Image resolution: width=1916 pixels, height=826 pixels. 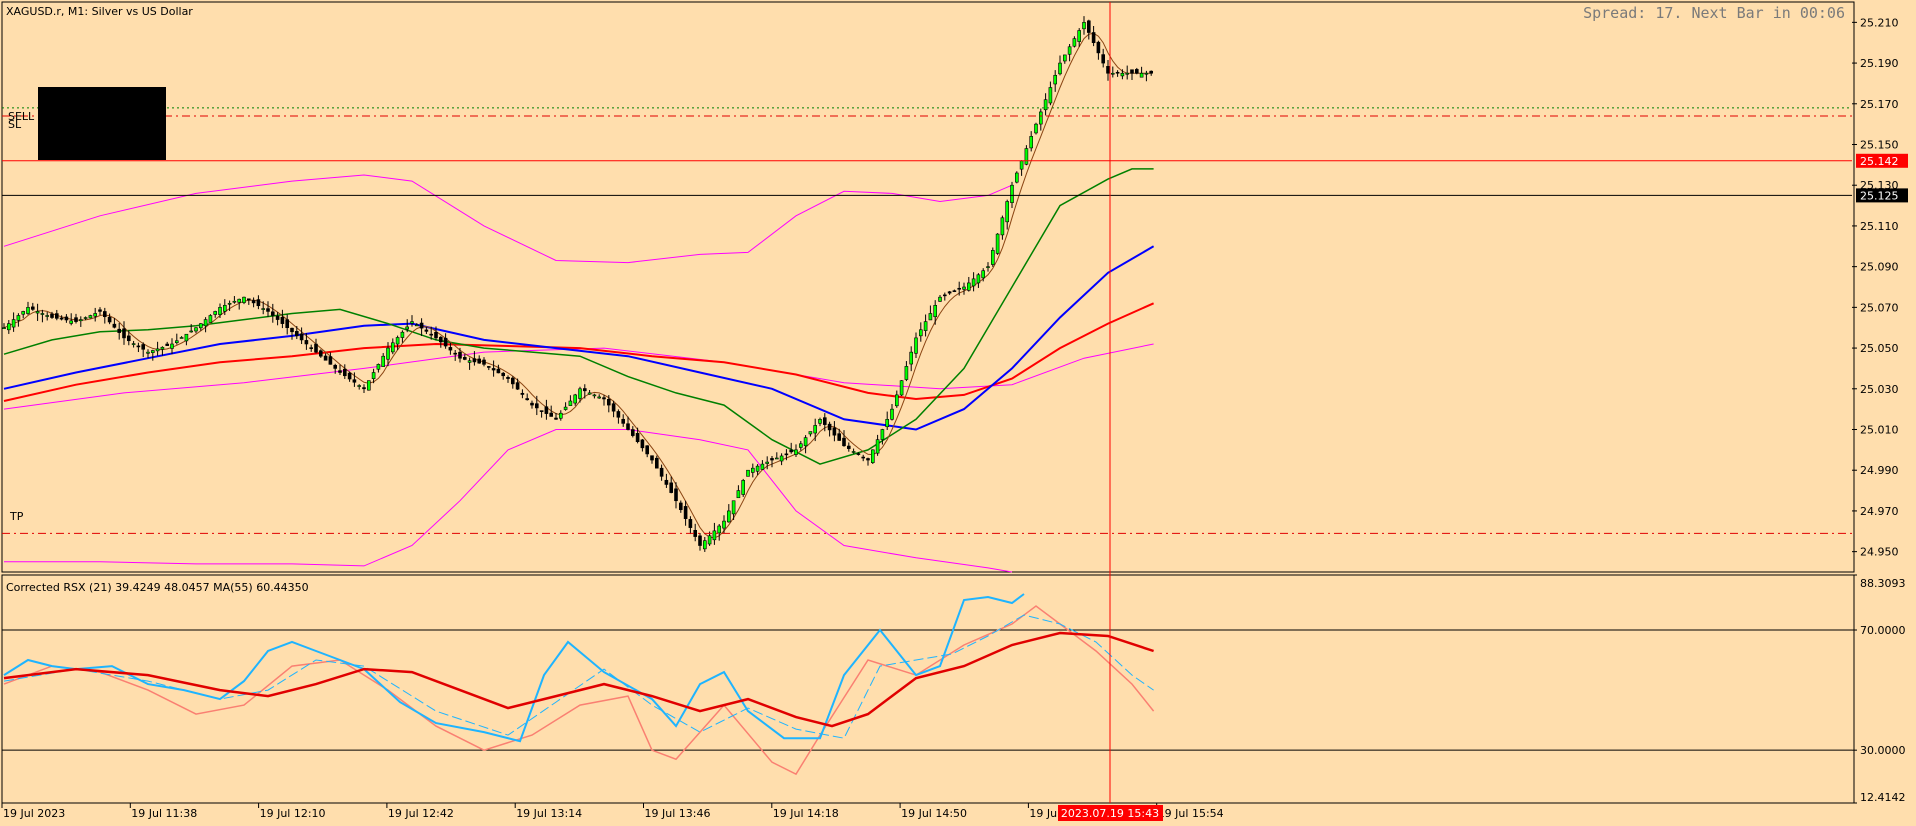 What do you see at coordinates (1879, 470) in the screenshot?
I see `price-tick-label: 24.990` at bounding box center [1879, 470].